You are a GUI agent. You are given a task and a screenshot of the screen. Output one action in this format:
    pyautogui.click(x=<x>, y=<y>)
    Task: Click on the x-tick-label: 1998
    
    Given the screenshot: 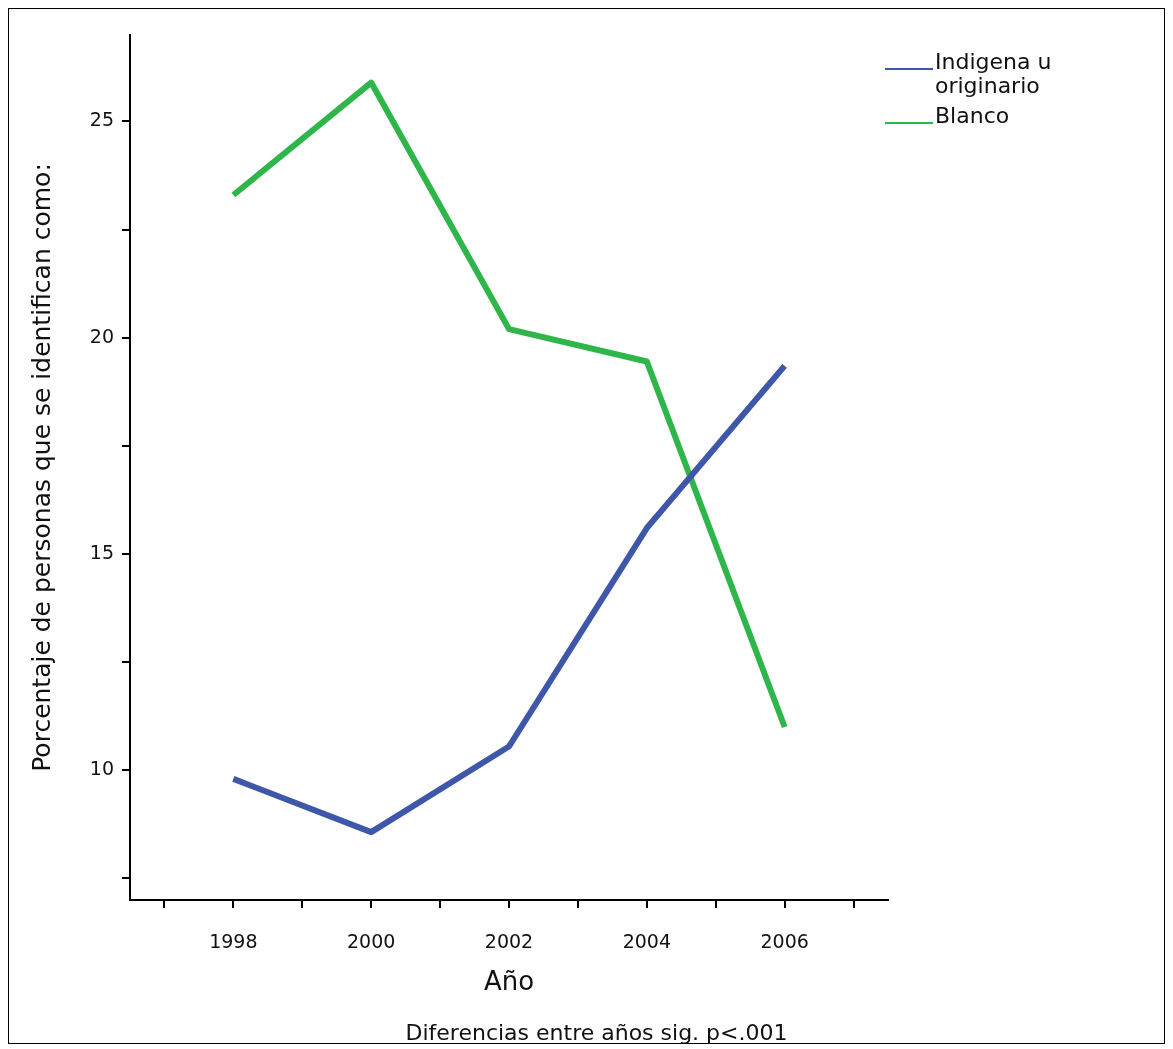 What is the action you would take?
    pyautogui.click(x=233, y=941)
    